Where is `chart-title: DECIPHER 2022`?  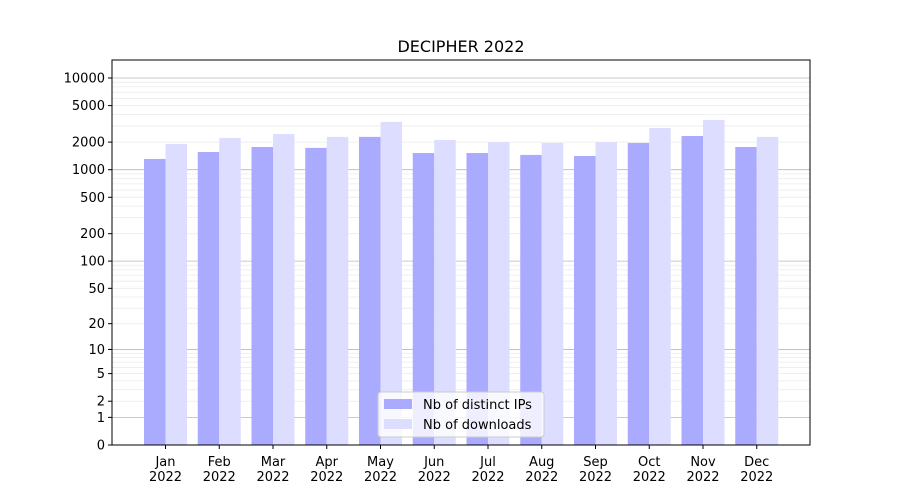
chart-title: DECIPHER 2022 is located at coordinates (460, 46).